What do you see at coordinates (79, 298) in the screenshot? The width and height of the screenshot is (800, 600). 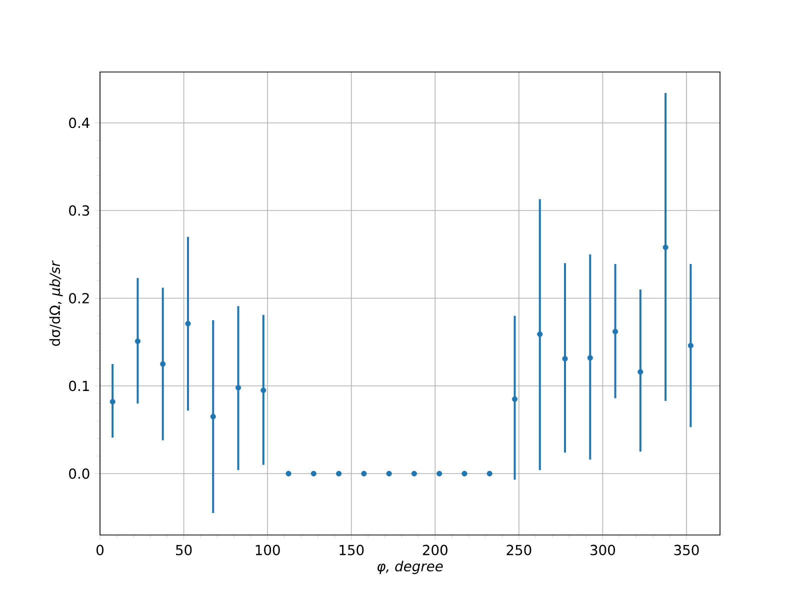 I see `y-tick-label: 0.2` at bounding box center [79, 298].